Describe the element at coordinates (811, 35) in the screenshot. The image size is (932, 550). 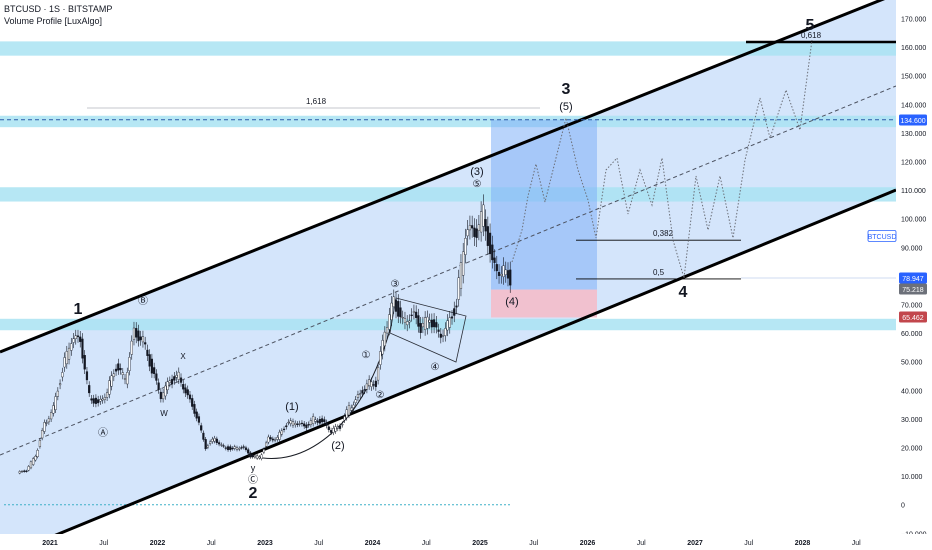
I see `fib-label: 0,618` at that location.